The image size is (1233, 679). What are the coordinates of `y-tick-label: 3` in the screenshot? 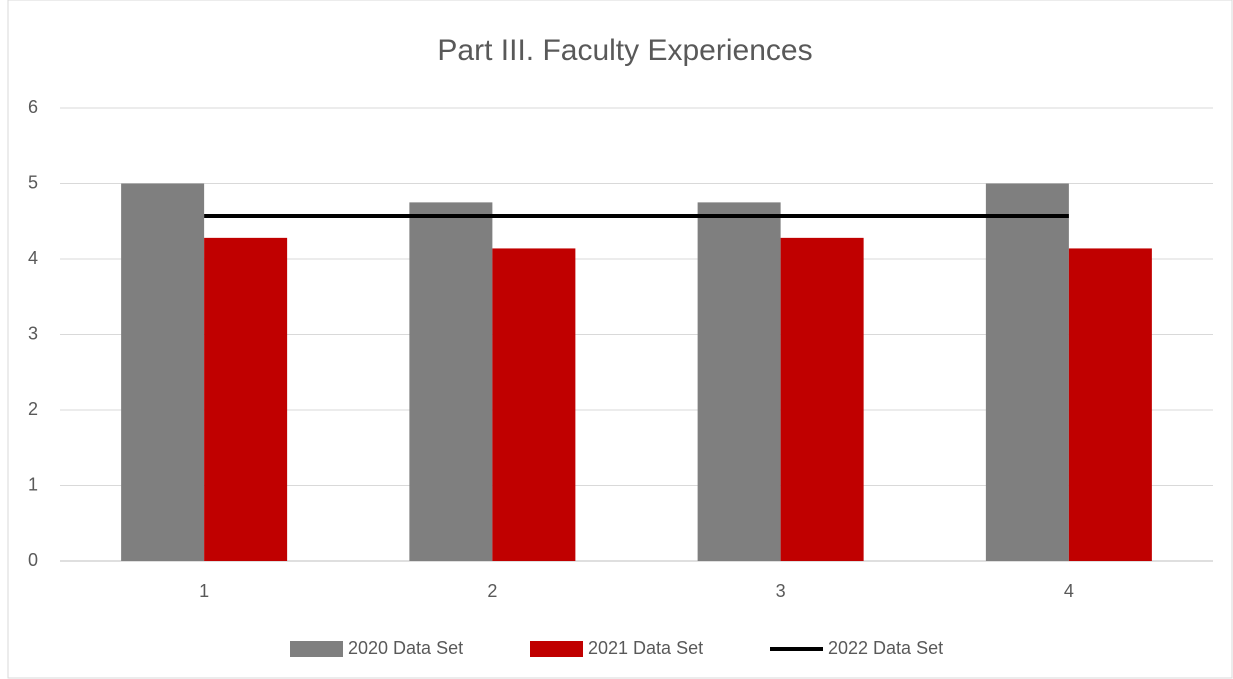 It's located at (33, 333).